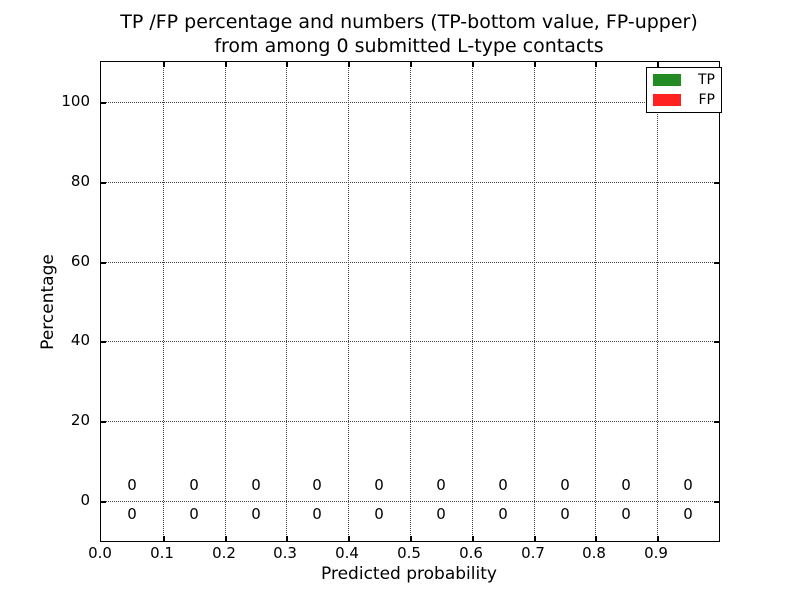  What do you see at coordinates (347, 553) in the screenshot?
I see `x-axis-tick-label: 0.4` at bounding box center [347, 553].